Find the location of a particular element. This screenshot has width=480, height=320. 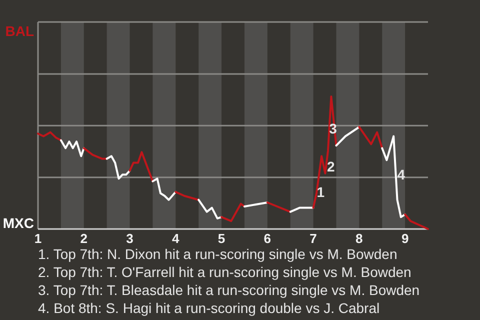

text: 4. Bot 8th: S. Hagi hit a run-scoring double vs J. Cabral is located at coordinates (209, 308).